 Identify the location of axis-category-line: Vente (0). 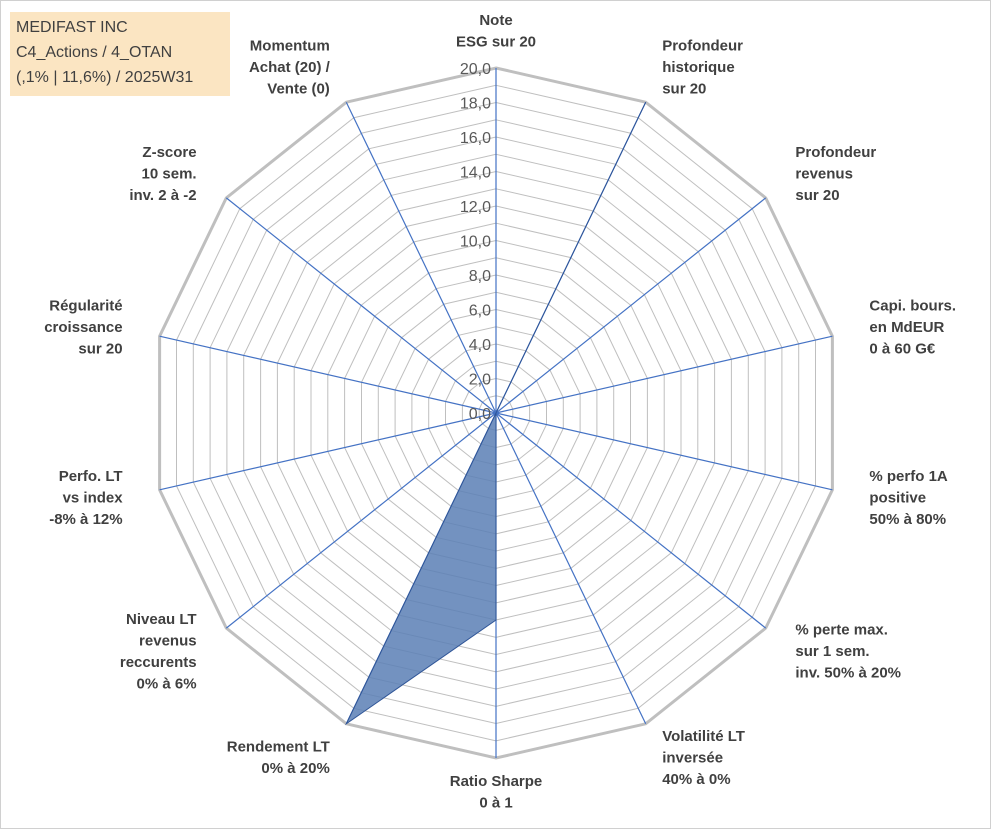
(298, 89).